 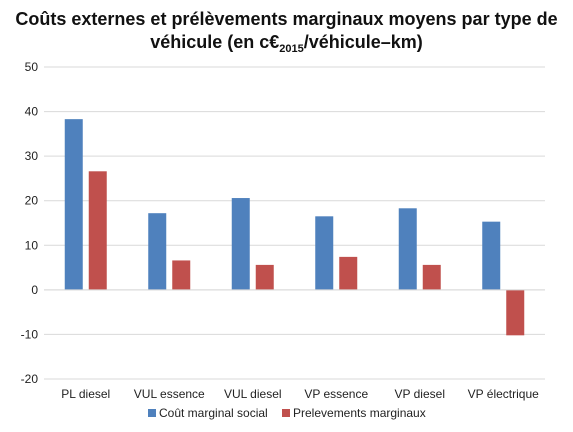 I want to click on chart-title-line2: véhicule (en c€2015/véhicule–km), so click(x=286, y=43).